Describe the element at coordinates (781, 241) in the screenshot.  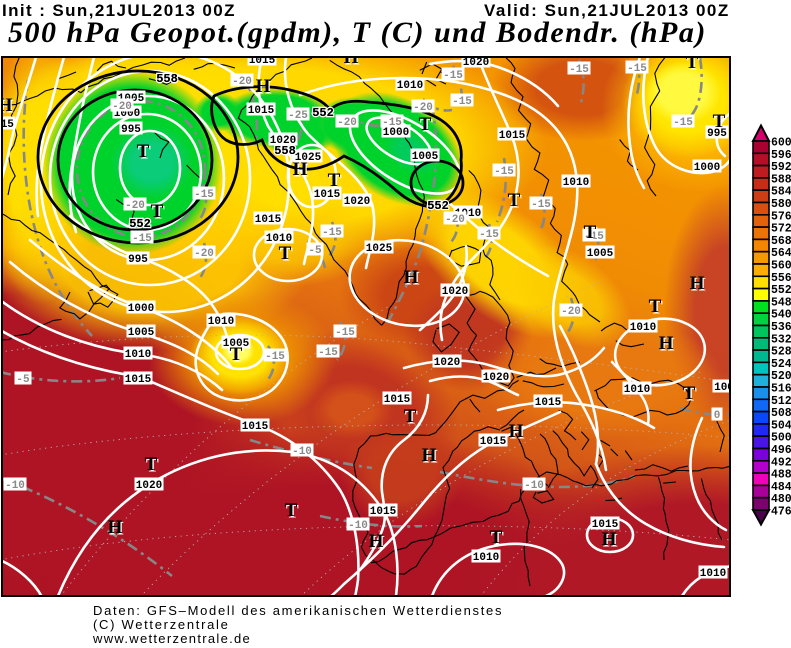
I see `svg-text: 568` at that location.